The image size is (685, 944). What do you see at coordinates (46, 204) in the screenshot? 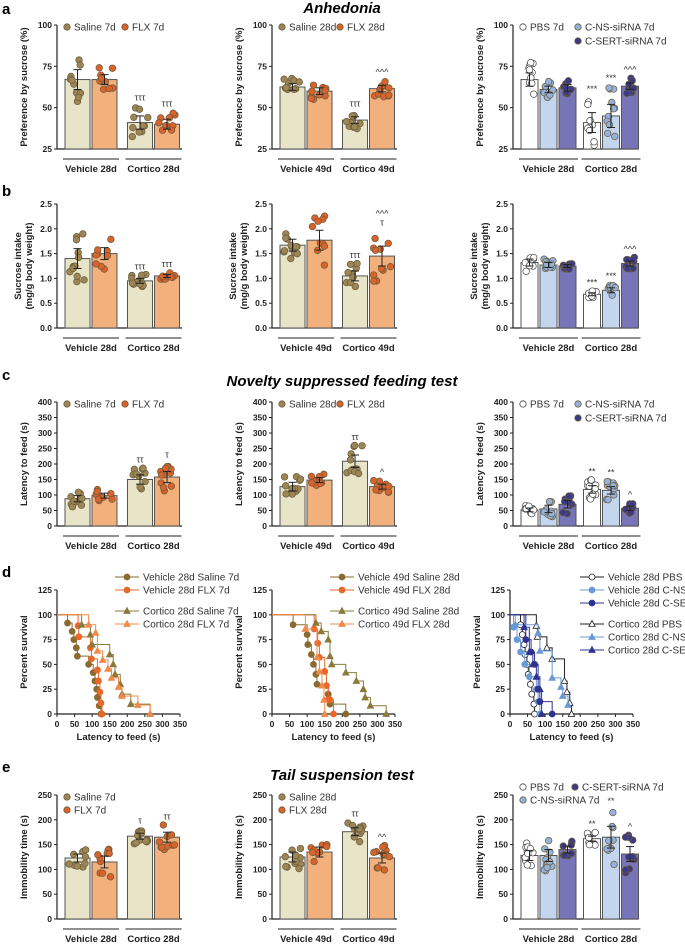
I see `y-tick-label: 2.5` at bounding box center [46, 204].